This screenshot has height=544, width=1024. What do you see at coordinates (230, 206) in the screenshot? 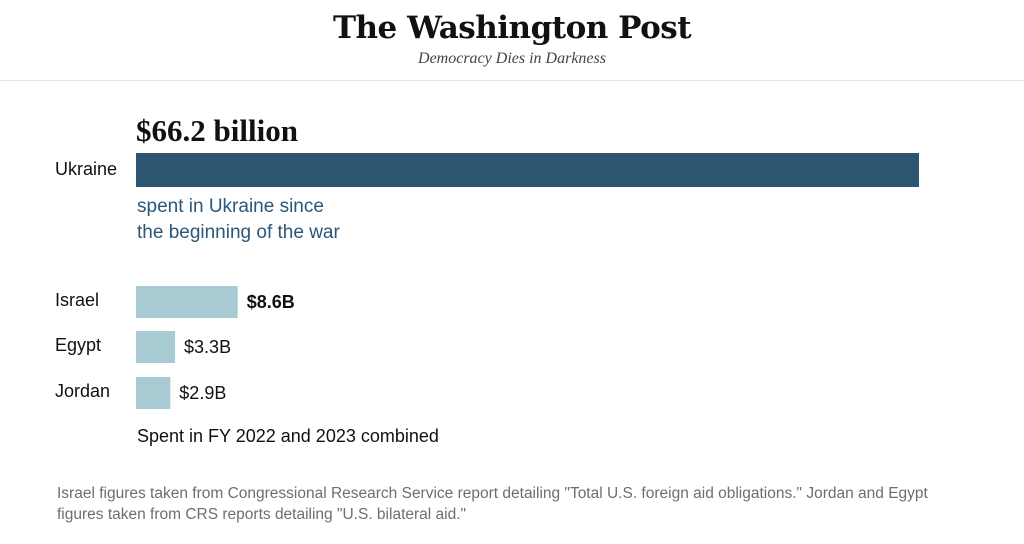
I see `ukraine-annotation-line-1: spent in Ukraine since` at bounding box center [230, 206].